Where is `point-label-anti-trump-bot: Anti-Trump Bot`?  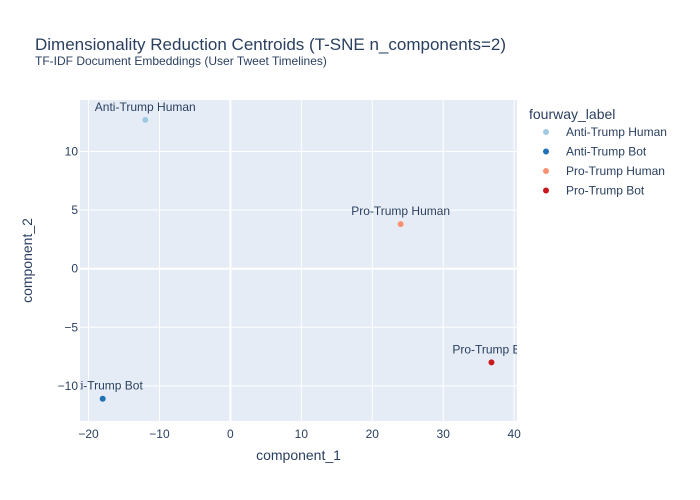 point-label-anti-trump-bot: Anti-Trump Bot is located at coordinates (103, 386).